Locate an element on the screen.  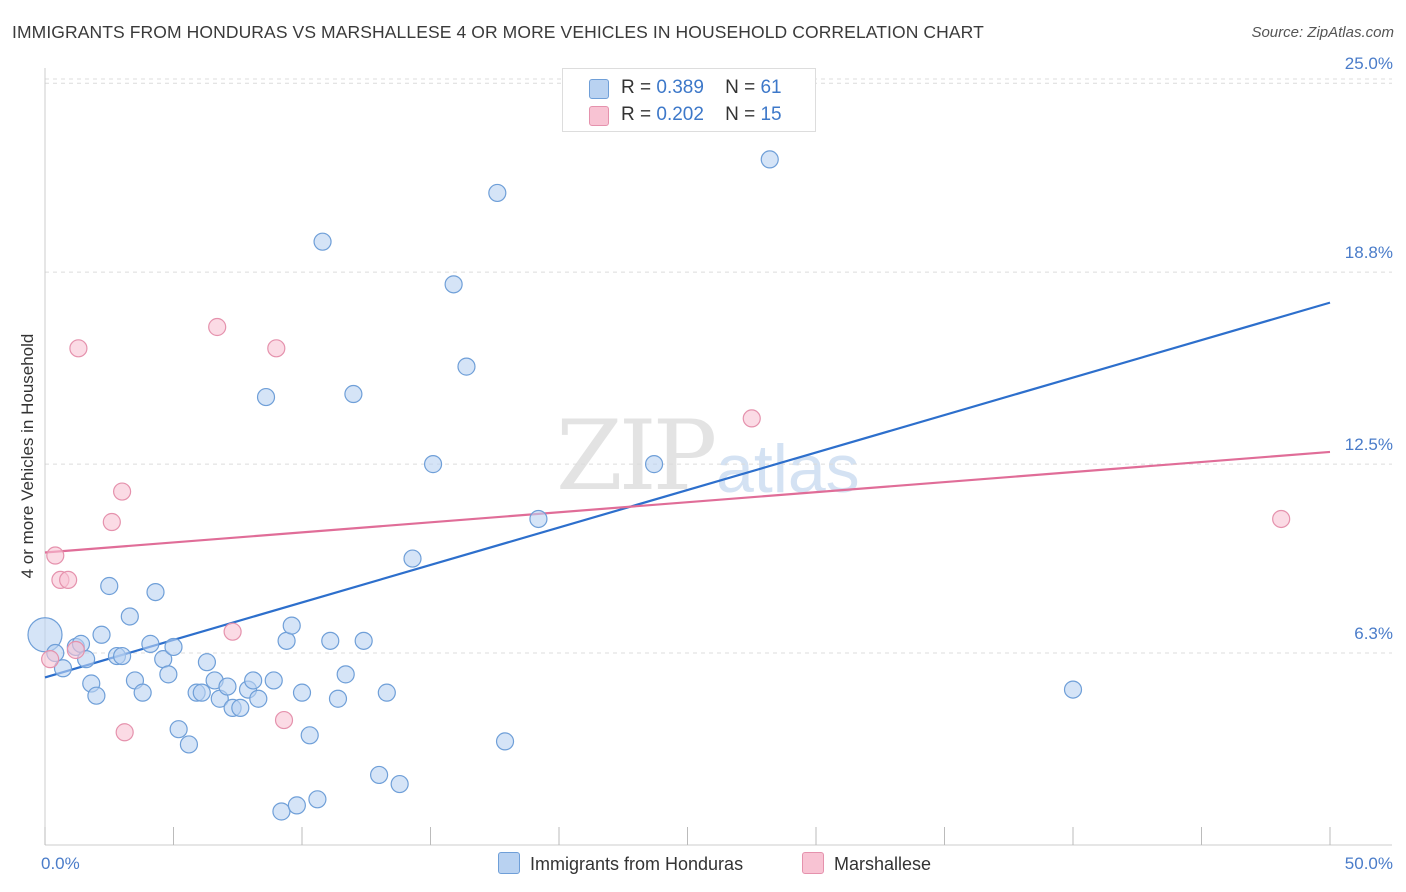
bottom-legend-label-honduras: Immigrants from Honduras is located at coordinates (637, 864).